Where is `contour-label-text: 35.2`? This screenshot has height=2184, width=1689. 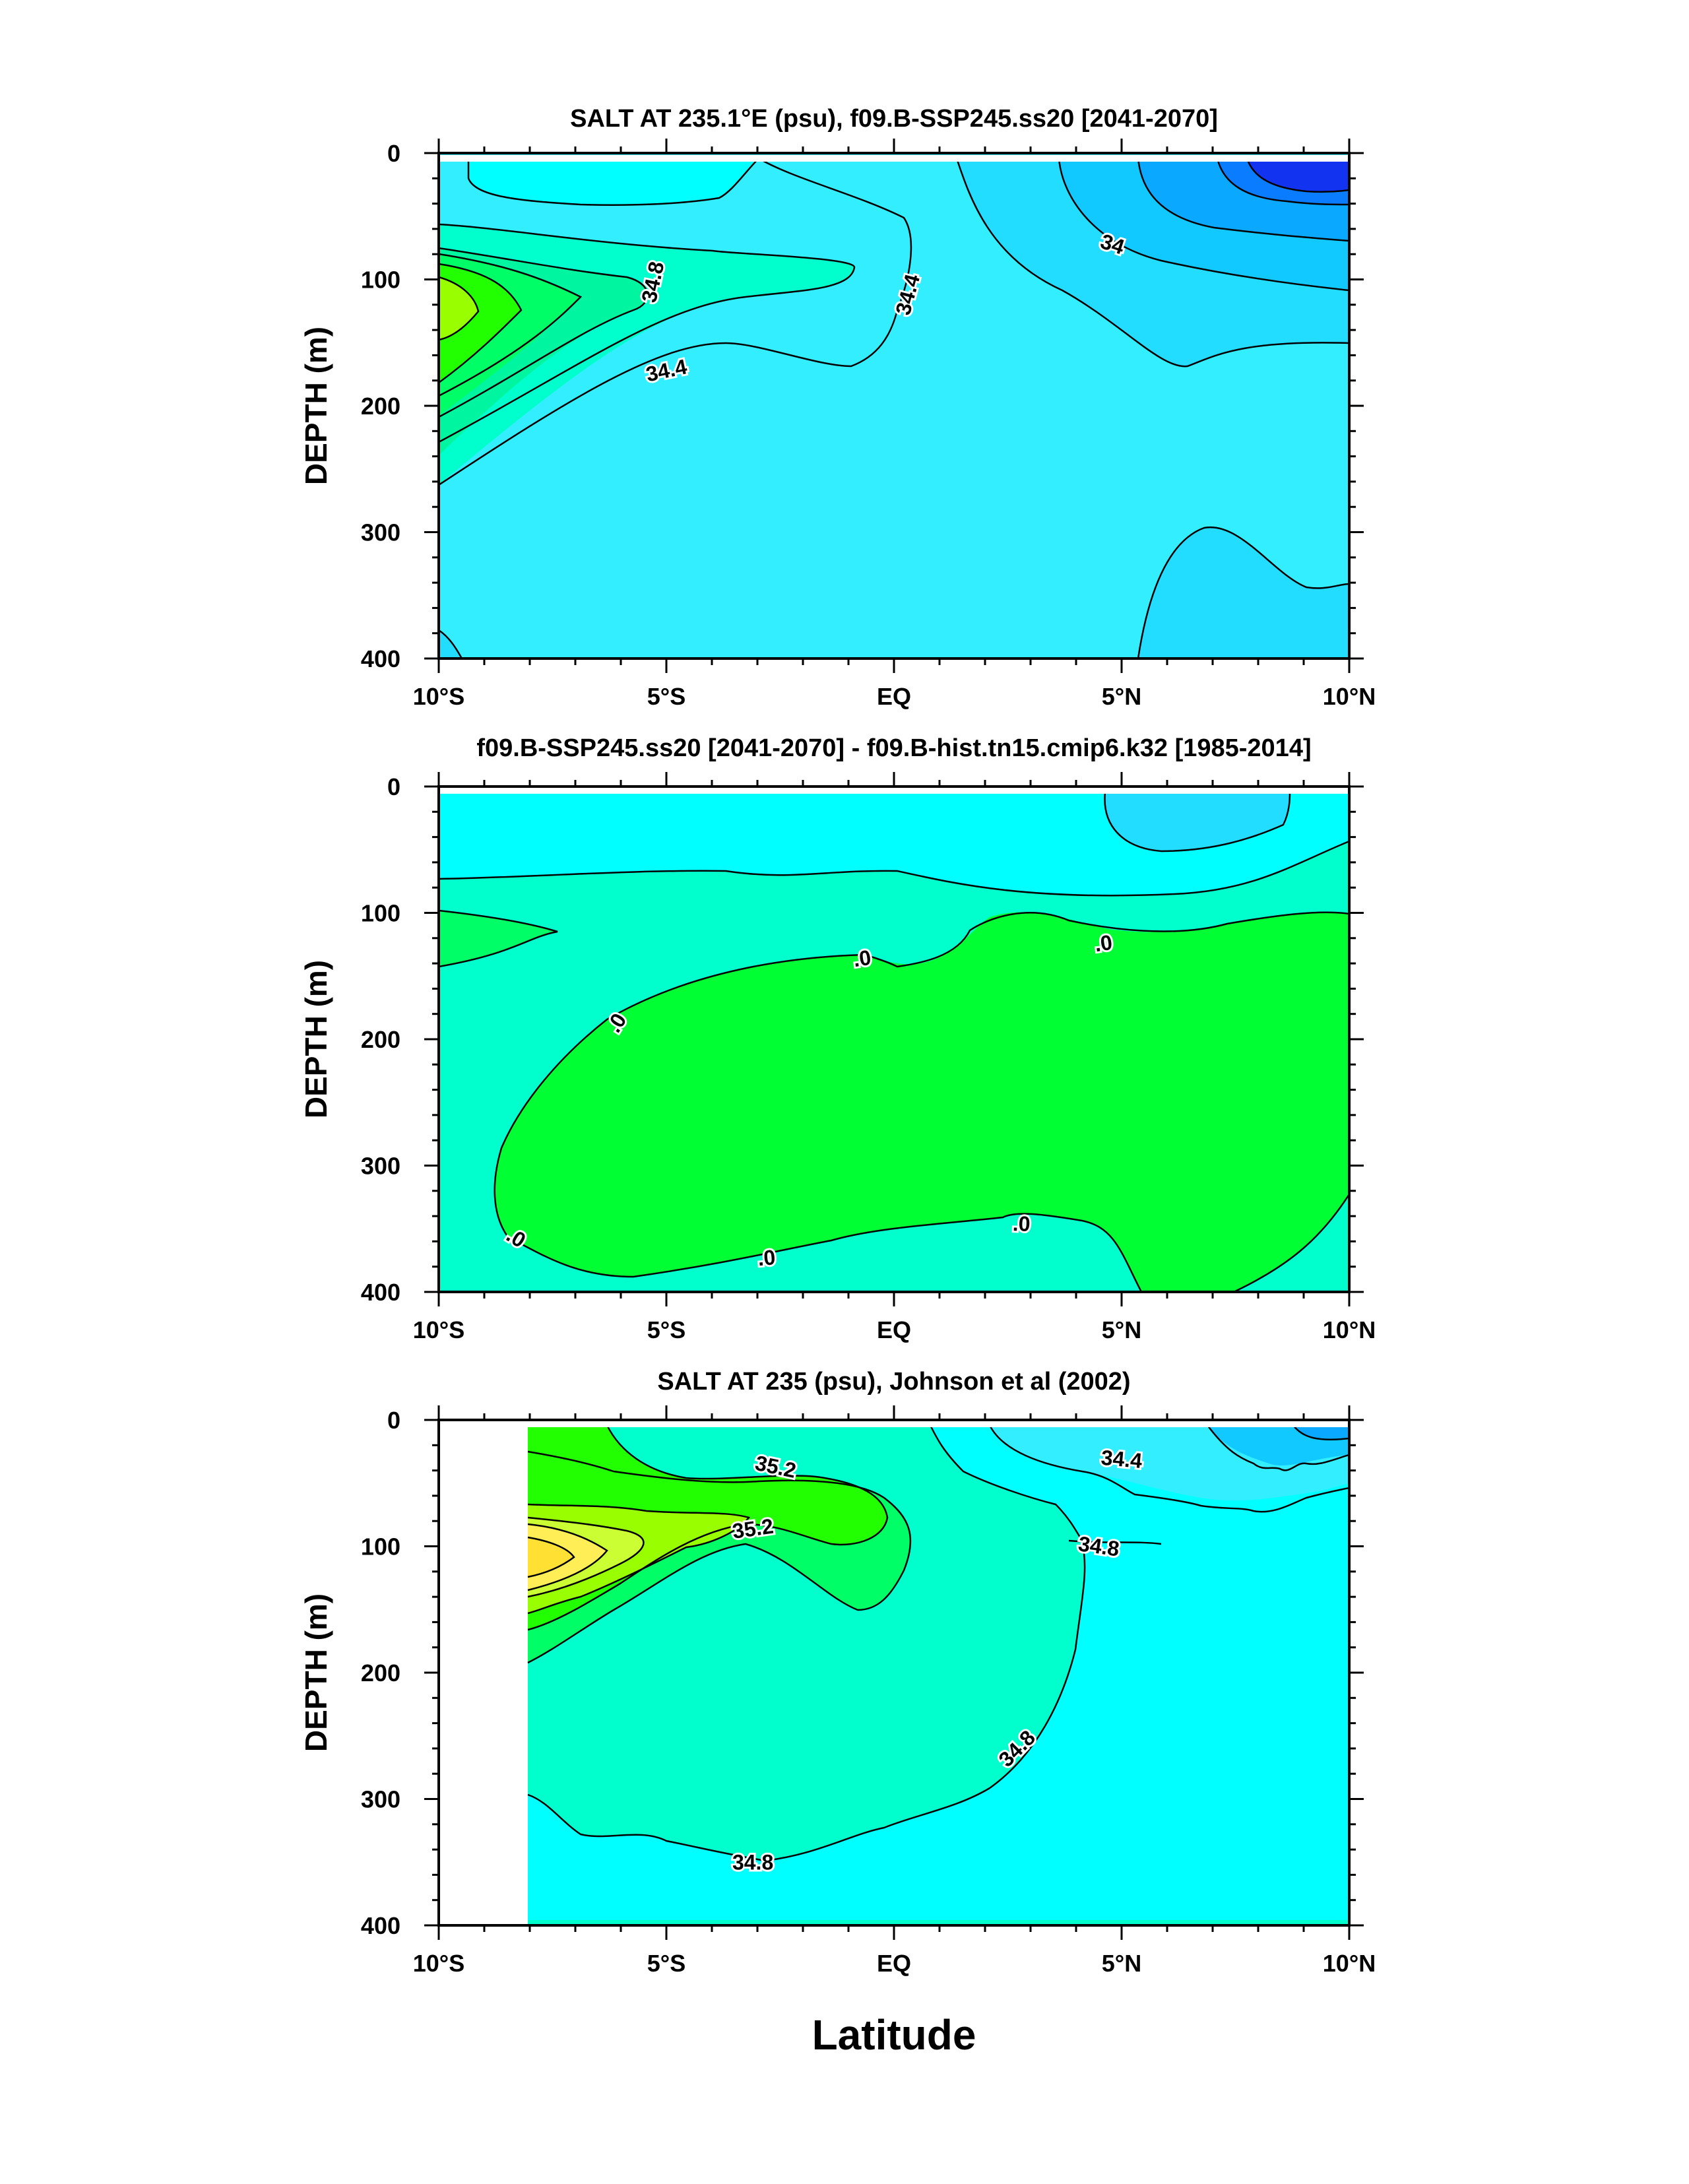
contour-label-text: 35.2 is located at coordinates (775, 1467).